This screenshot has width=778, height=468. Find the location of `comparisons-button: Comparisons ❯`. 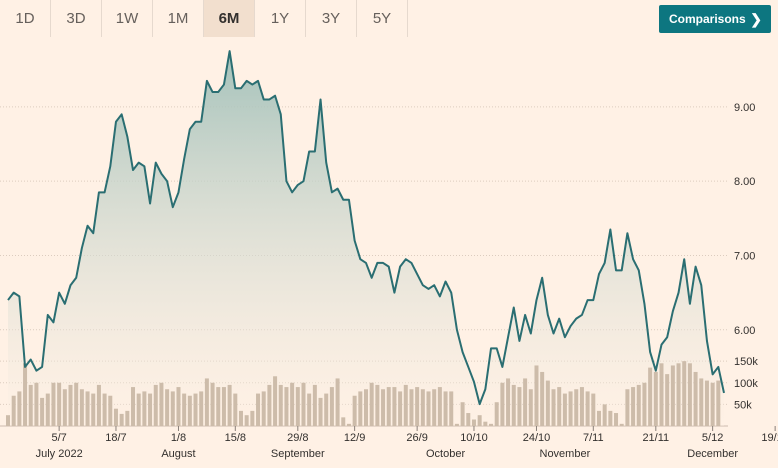

comparisons-button: Comparisons ❯ is located at coordinates (715, 19).